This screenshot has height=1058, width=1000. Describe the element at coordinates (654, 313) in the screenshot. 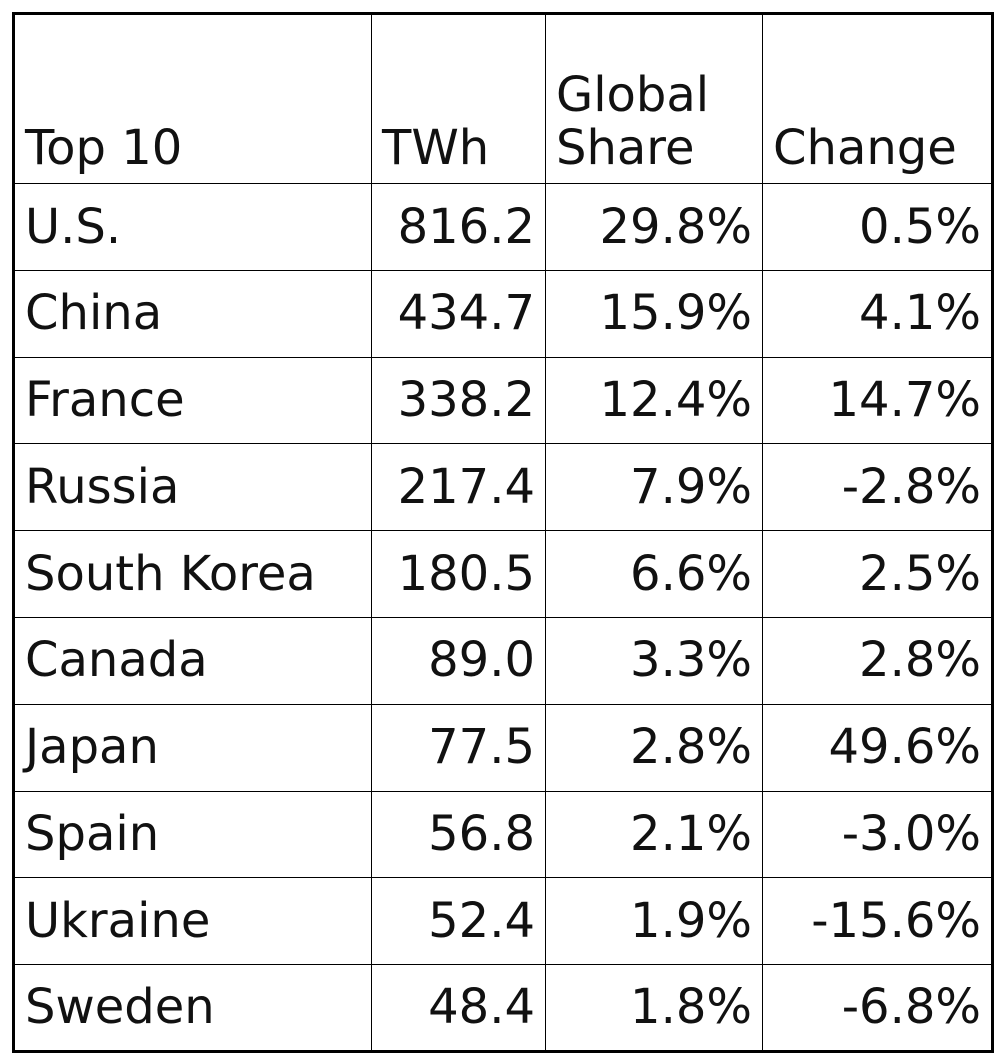

I see `global-share-cell: 15.9%` at that location.